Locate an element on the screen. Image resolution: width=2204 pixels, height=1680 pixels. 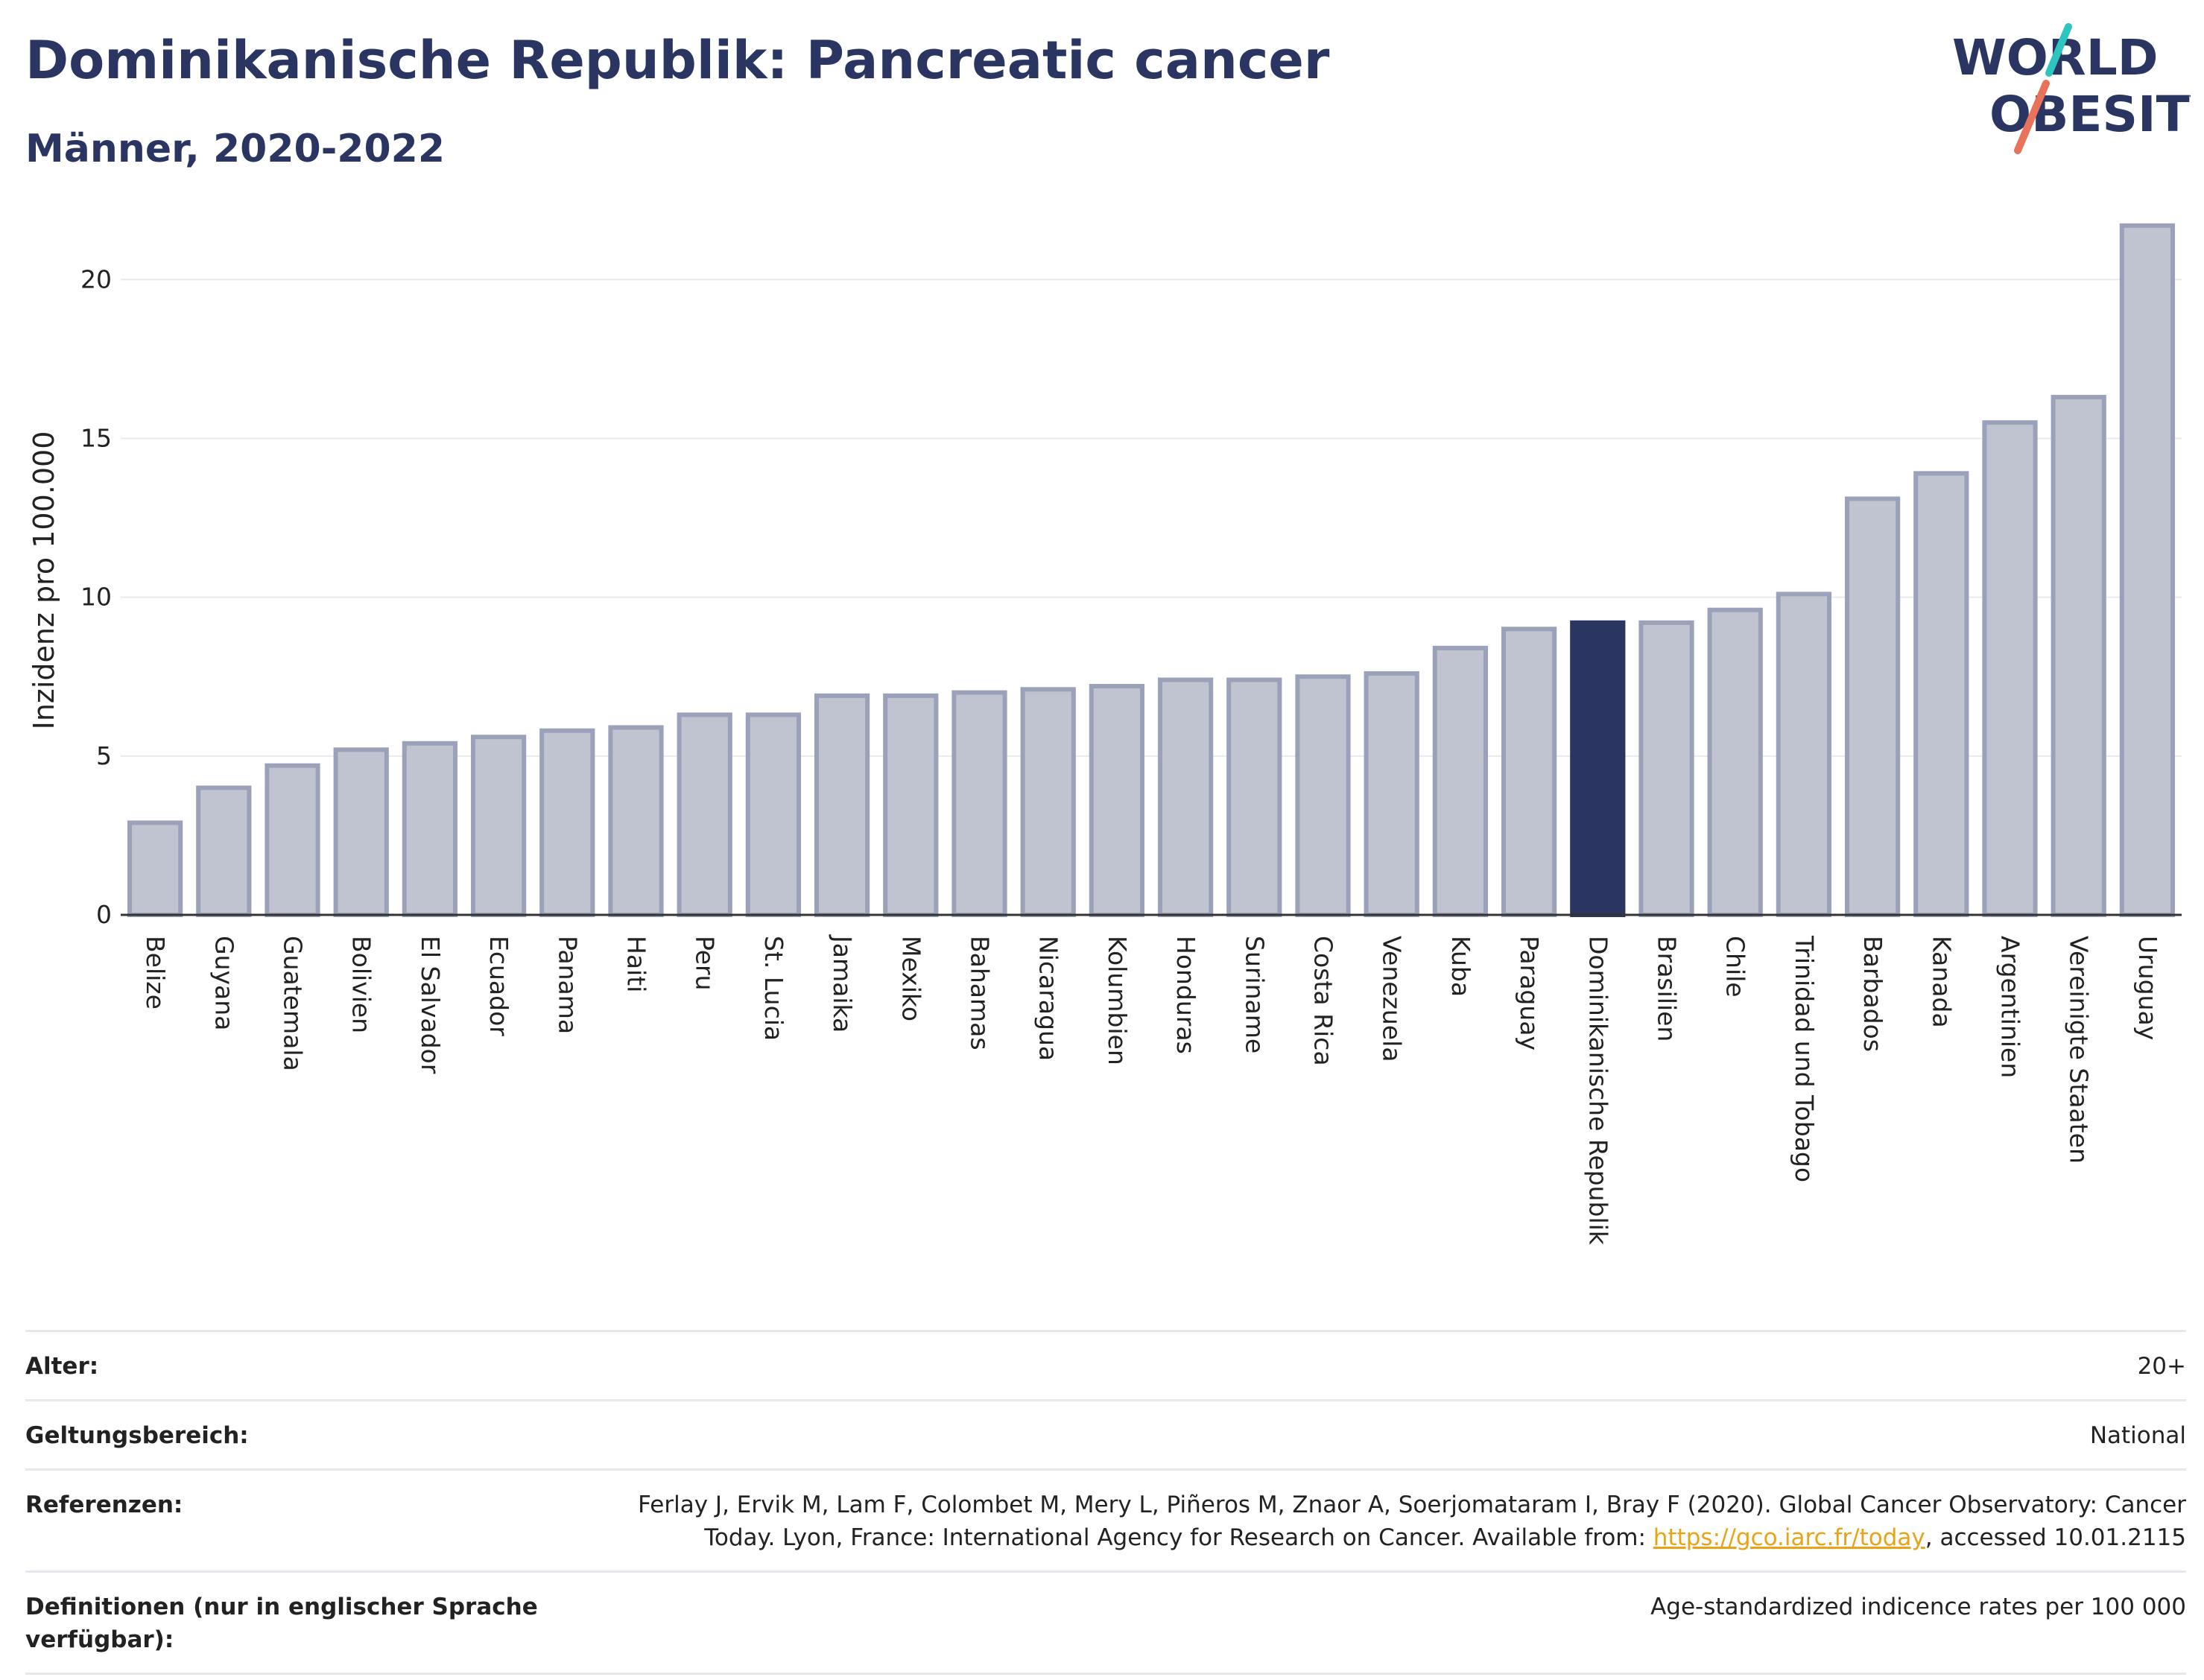
x-tick-label: Panama is located at coordinates (567, 985).